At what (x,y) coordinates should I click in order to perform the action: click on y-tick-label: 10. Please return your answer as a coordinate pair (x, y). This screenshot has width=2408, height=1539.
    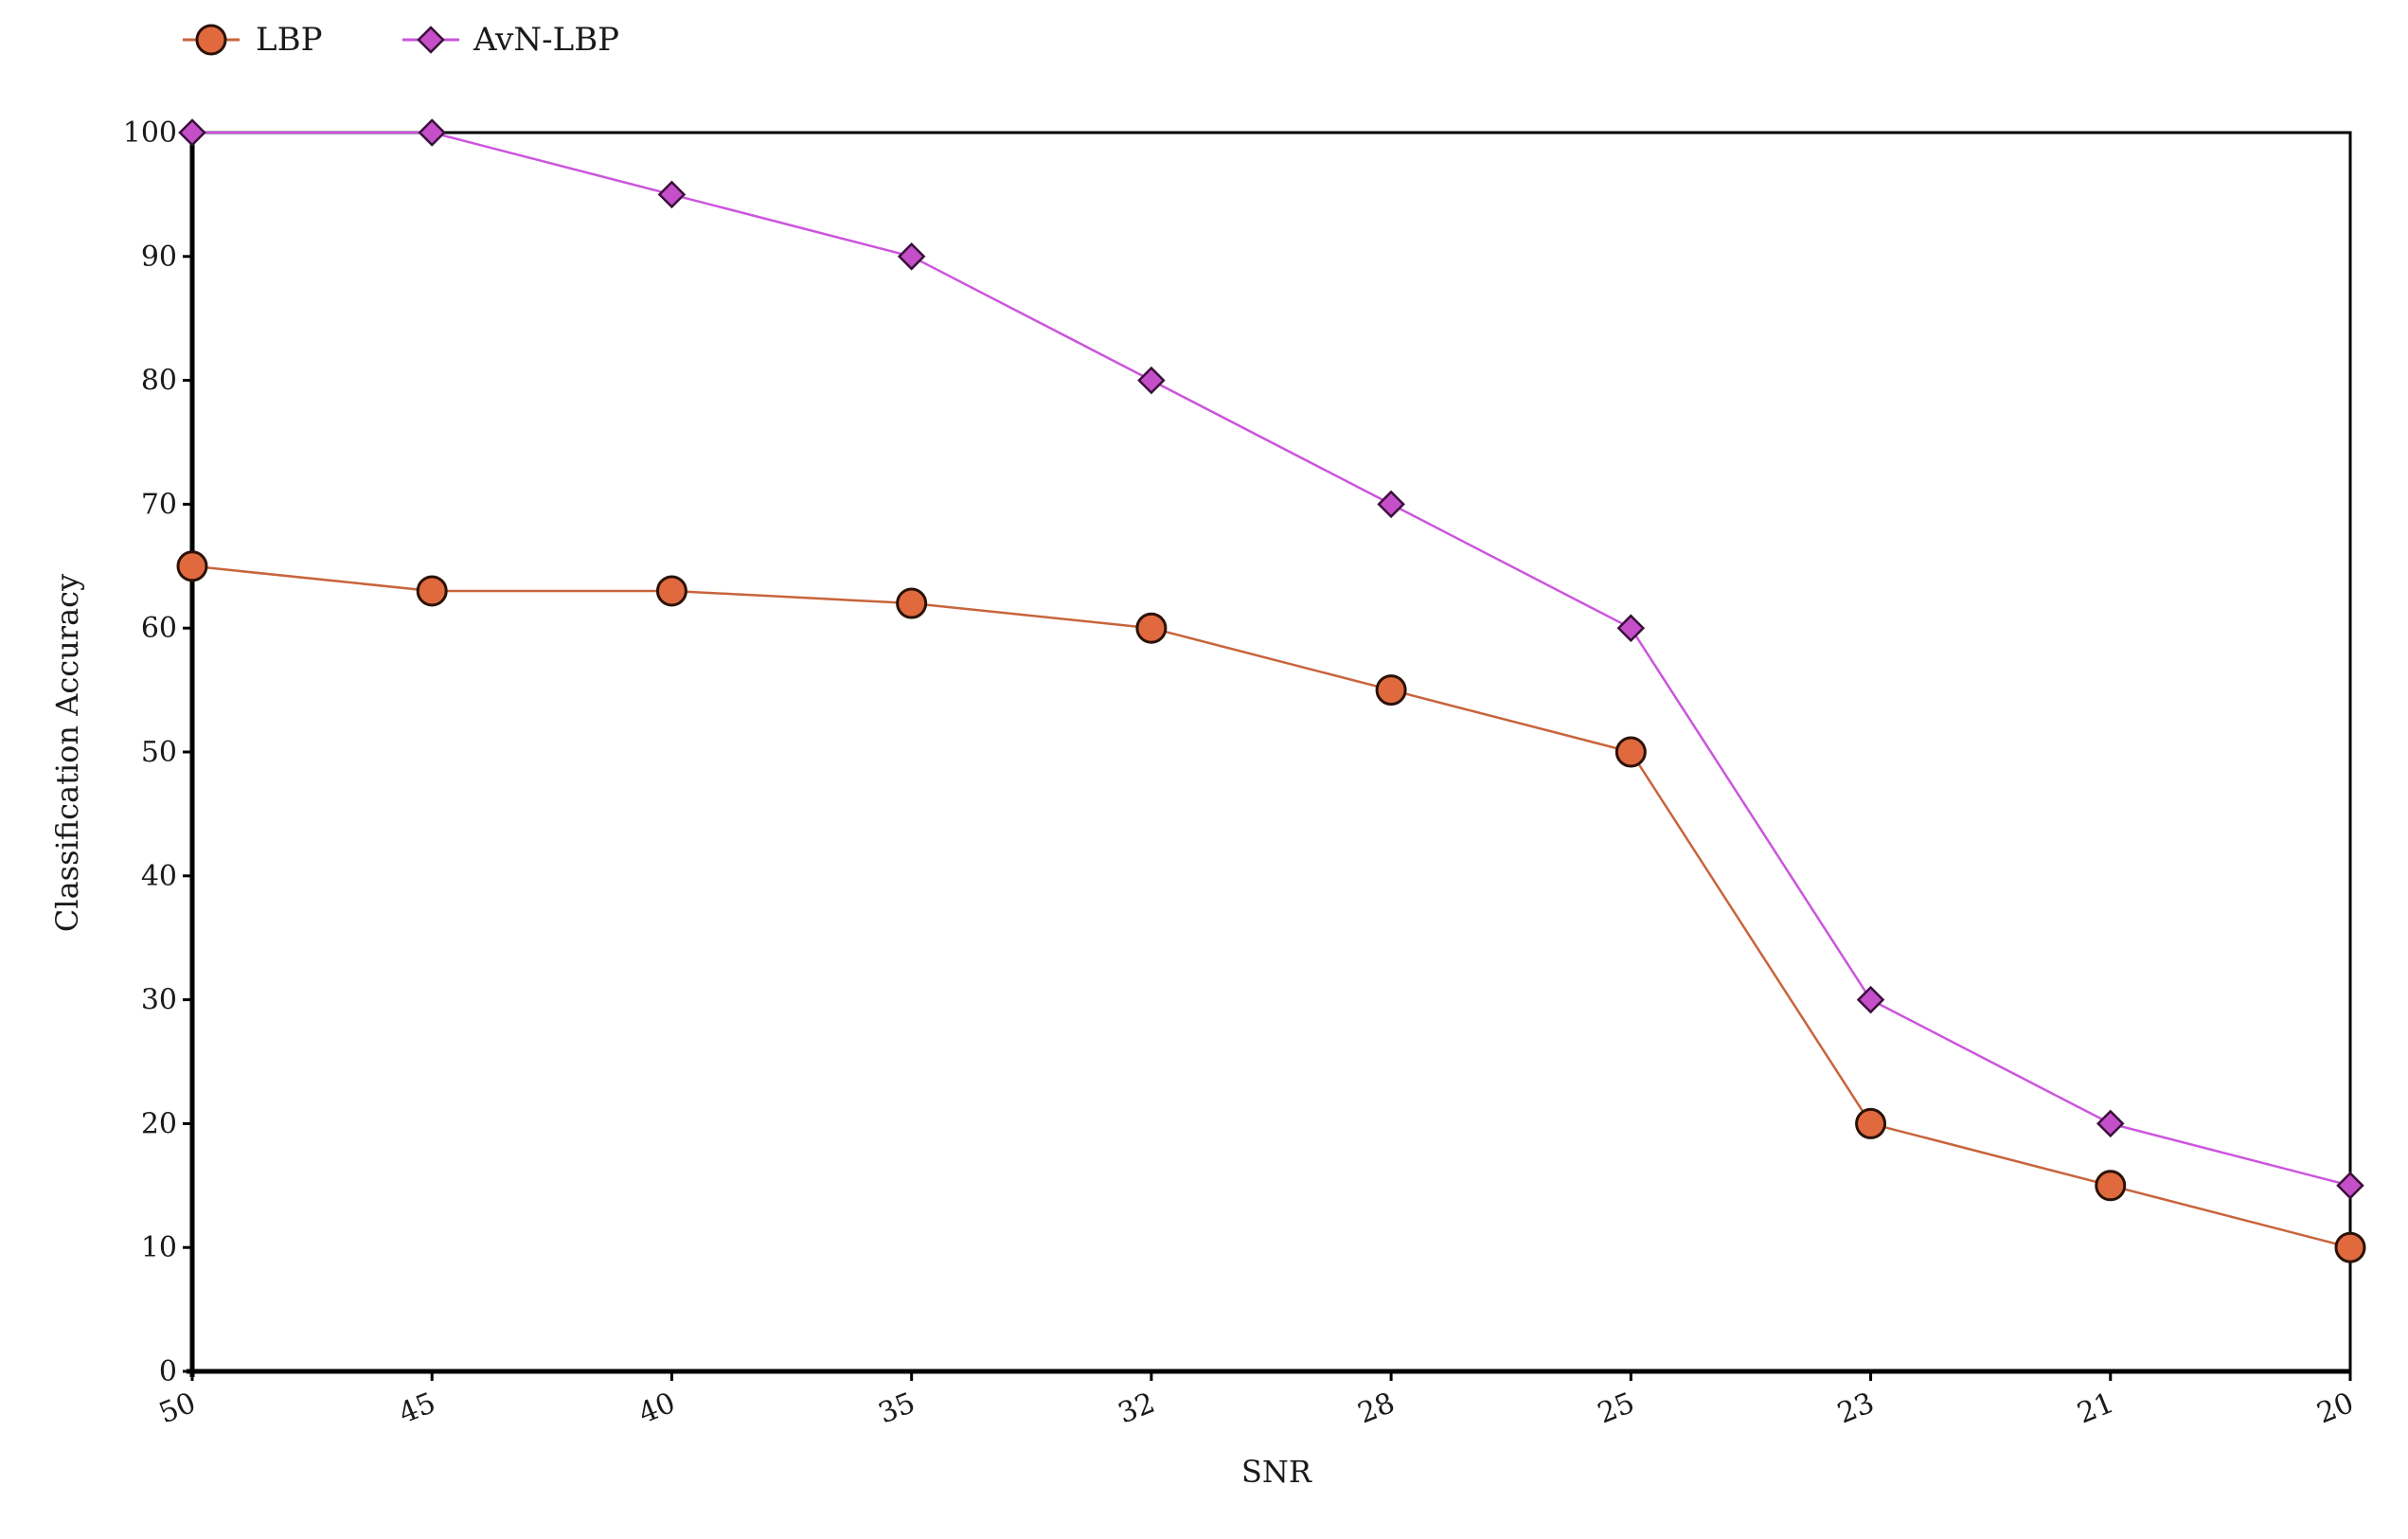
    Looking at the image, I should click on (159, 1247).